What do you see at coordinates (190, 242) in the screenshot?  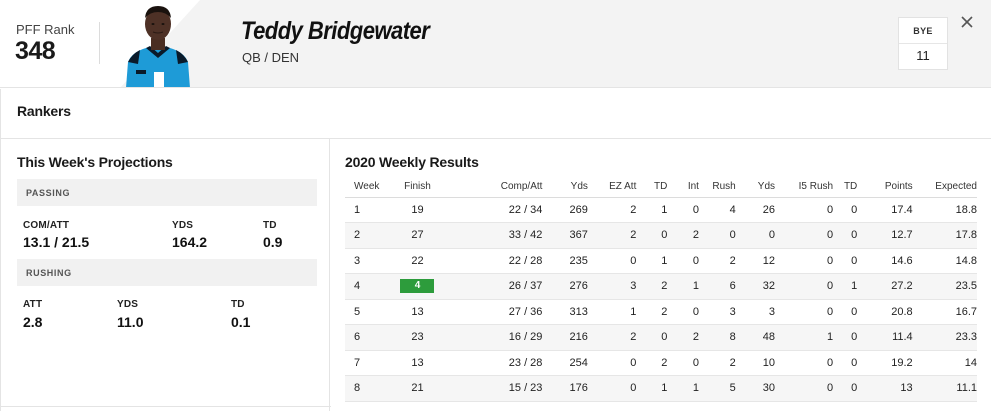 I see `passing-yds-value: 164.2` at bounding box center [190, 242].